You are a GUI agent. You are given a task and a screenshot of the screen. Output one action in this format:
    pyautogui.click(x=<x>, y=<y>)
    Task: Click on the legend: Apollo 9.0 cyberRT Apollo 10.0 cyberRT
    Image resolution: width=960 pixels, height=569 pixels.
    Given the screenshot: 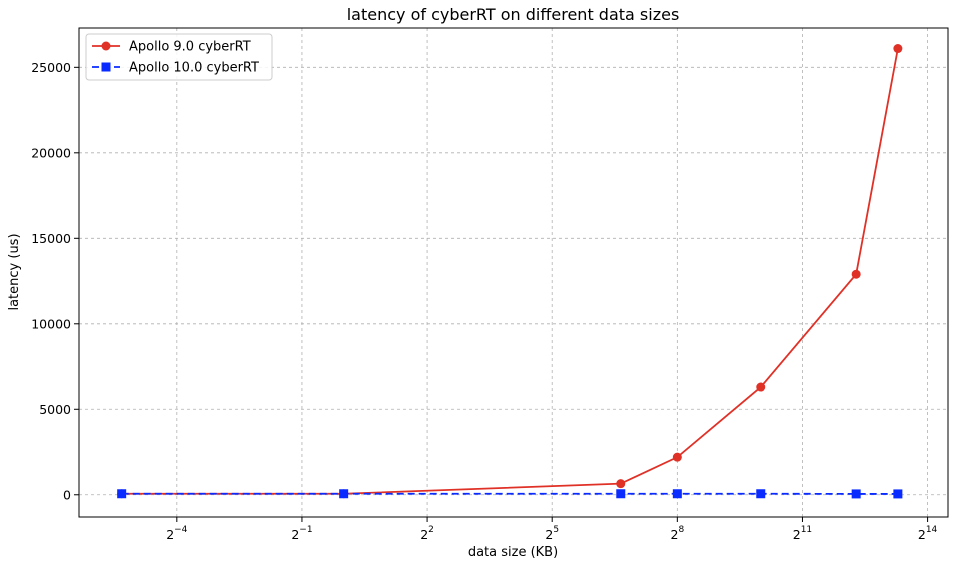 What is the action you would take?
    pyautogui.click(x=179, y=57)
    